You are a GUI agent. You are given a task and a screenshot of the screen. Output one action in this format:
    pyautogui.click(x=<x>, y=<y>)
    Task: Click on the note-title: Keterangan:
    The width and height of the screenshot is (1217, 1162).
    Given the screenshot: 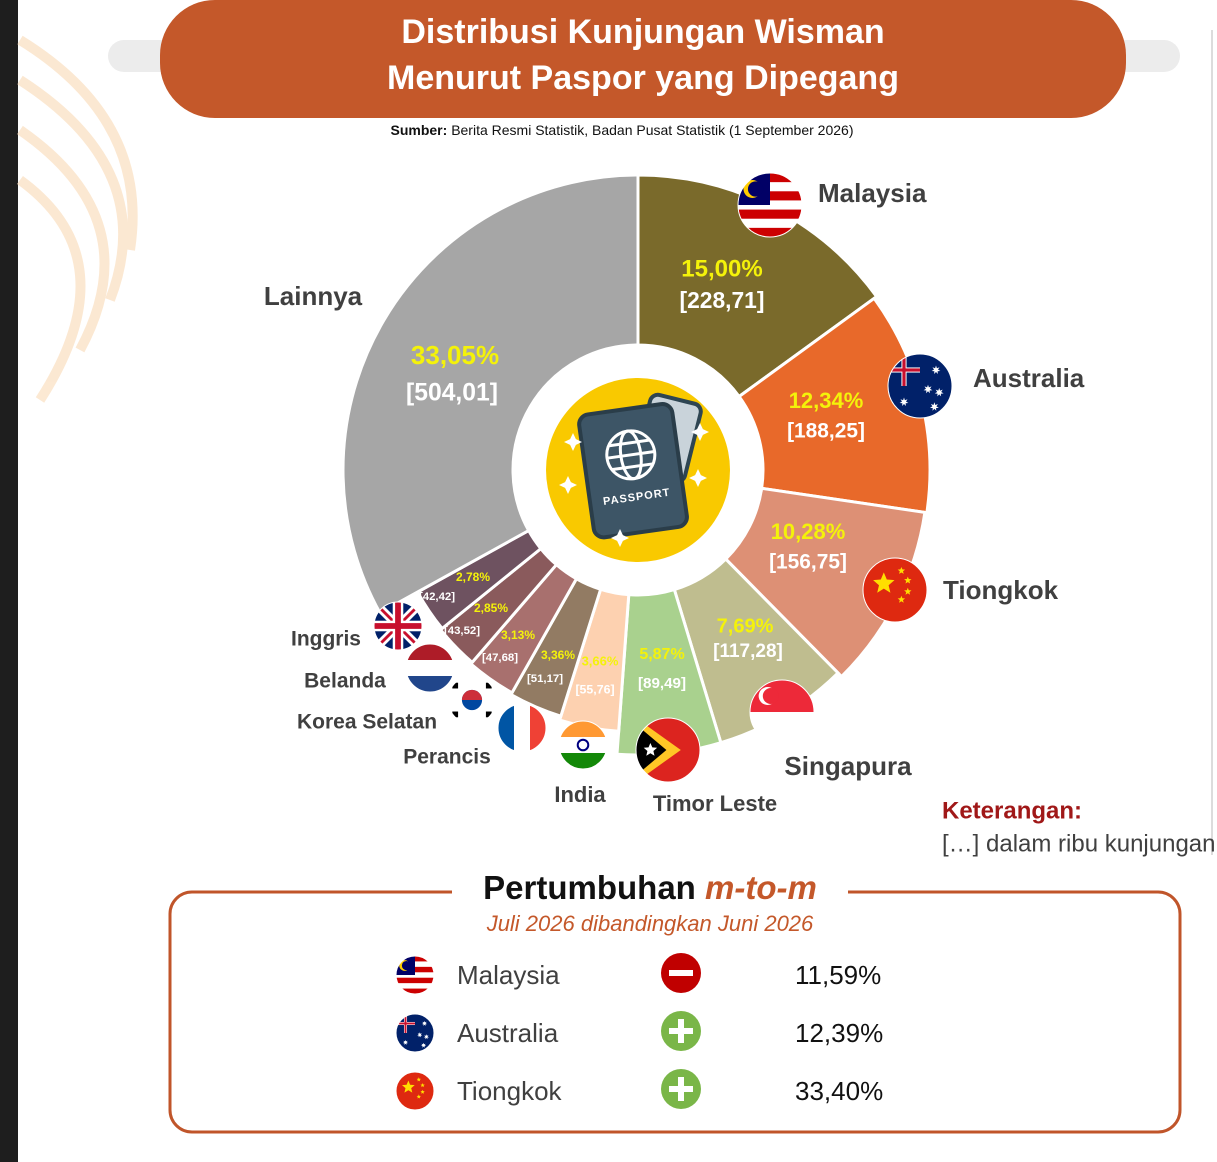 What is the action you would take?
    pyautogui.click(x=1012, y=810)
    